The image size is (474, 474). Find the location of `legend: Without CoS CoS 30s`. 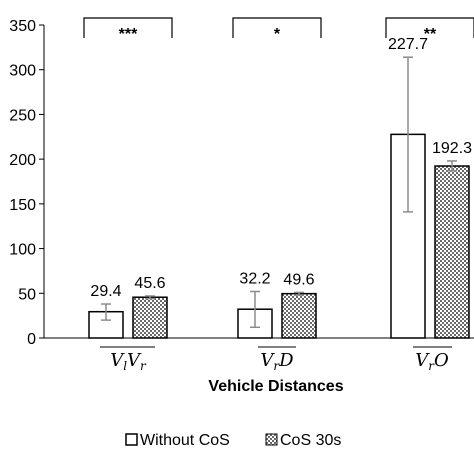

legend: Without CoS CoS 30s is located at coordinates (233, 440).